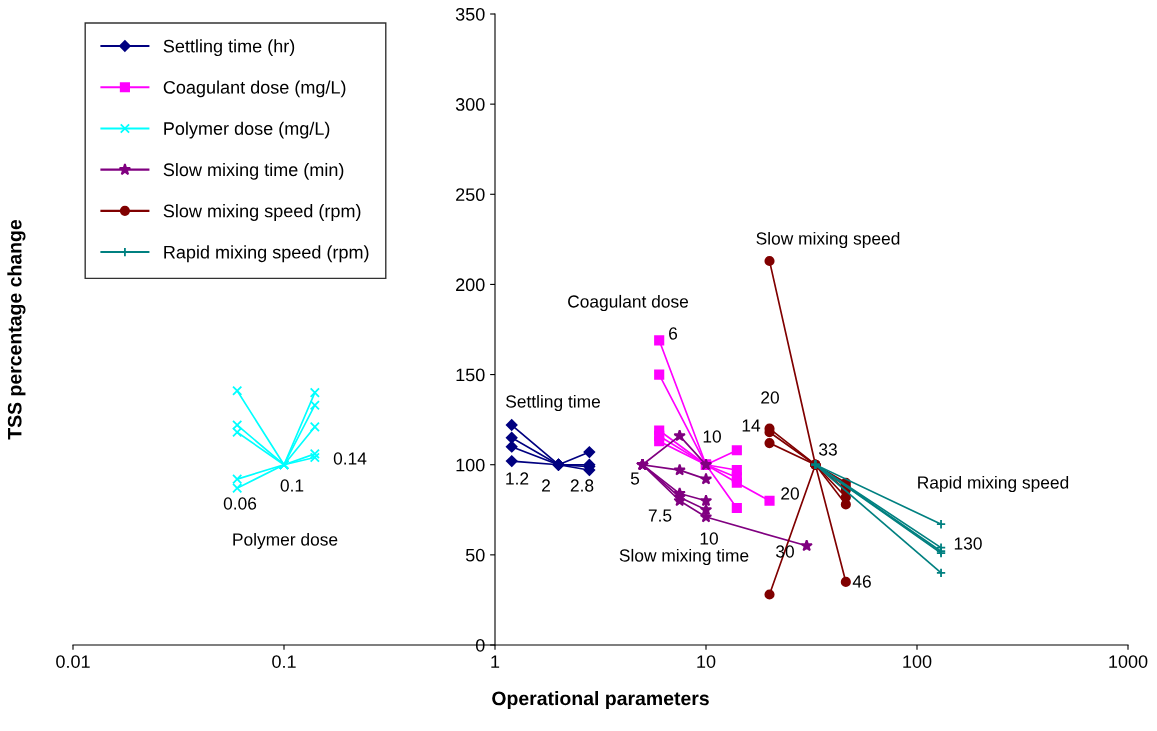 The image size is (1157, 731). I want to click on y-axis-title: TSS percentage change, so click(16, 329).